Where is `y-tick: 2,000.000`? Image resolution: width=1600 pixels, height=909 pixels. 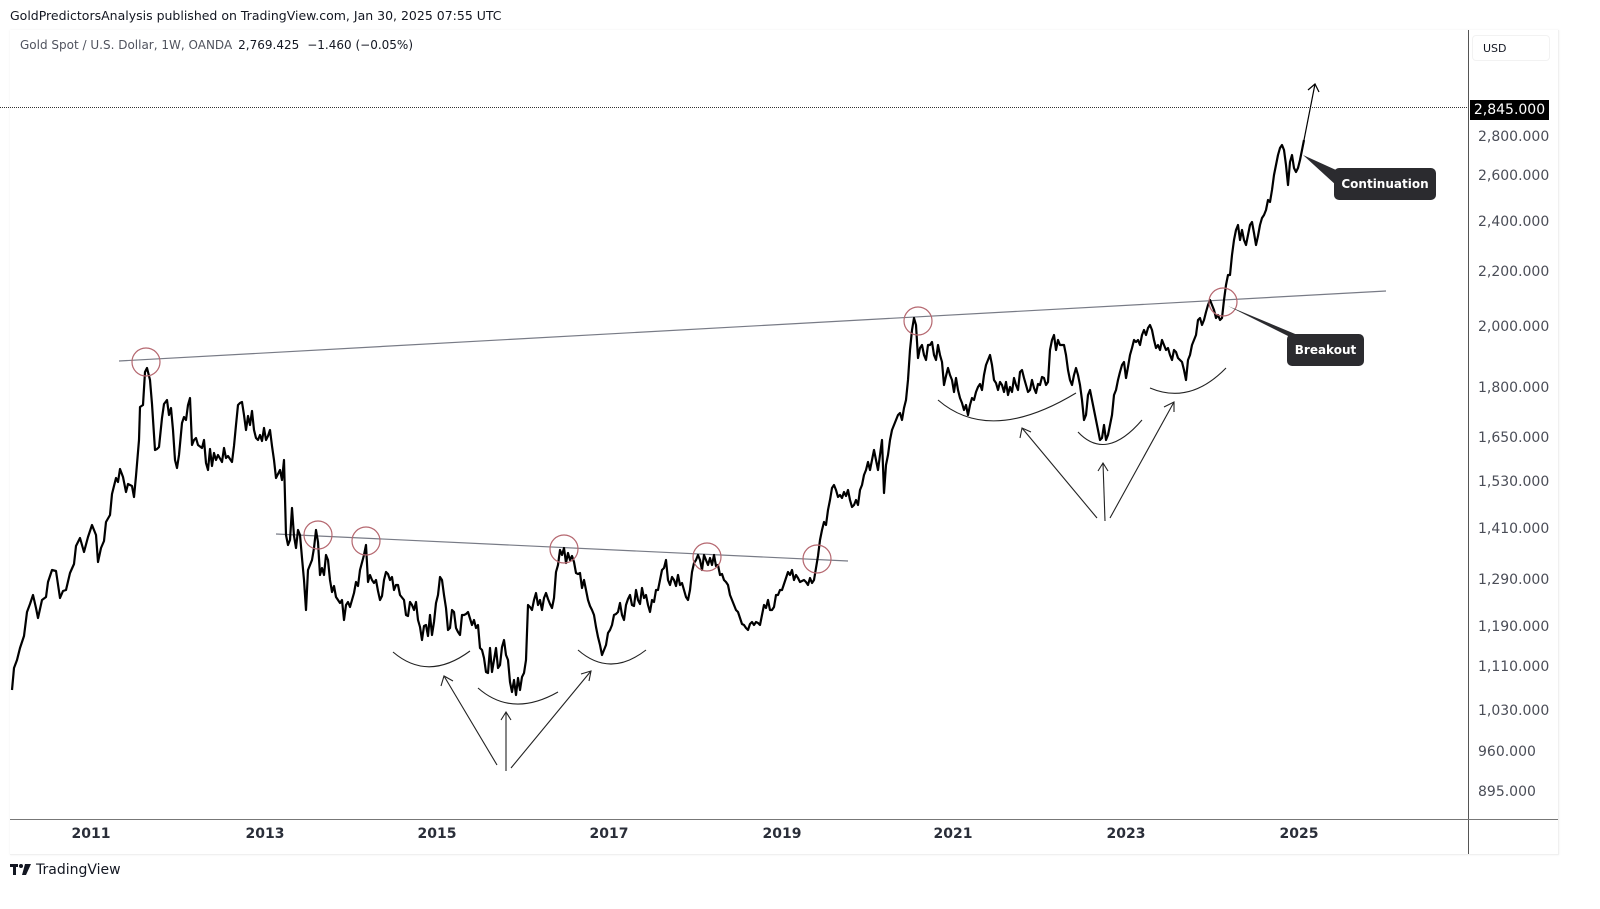
y-tick: 2,000.000 is located at coordinates (1514, 327).